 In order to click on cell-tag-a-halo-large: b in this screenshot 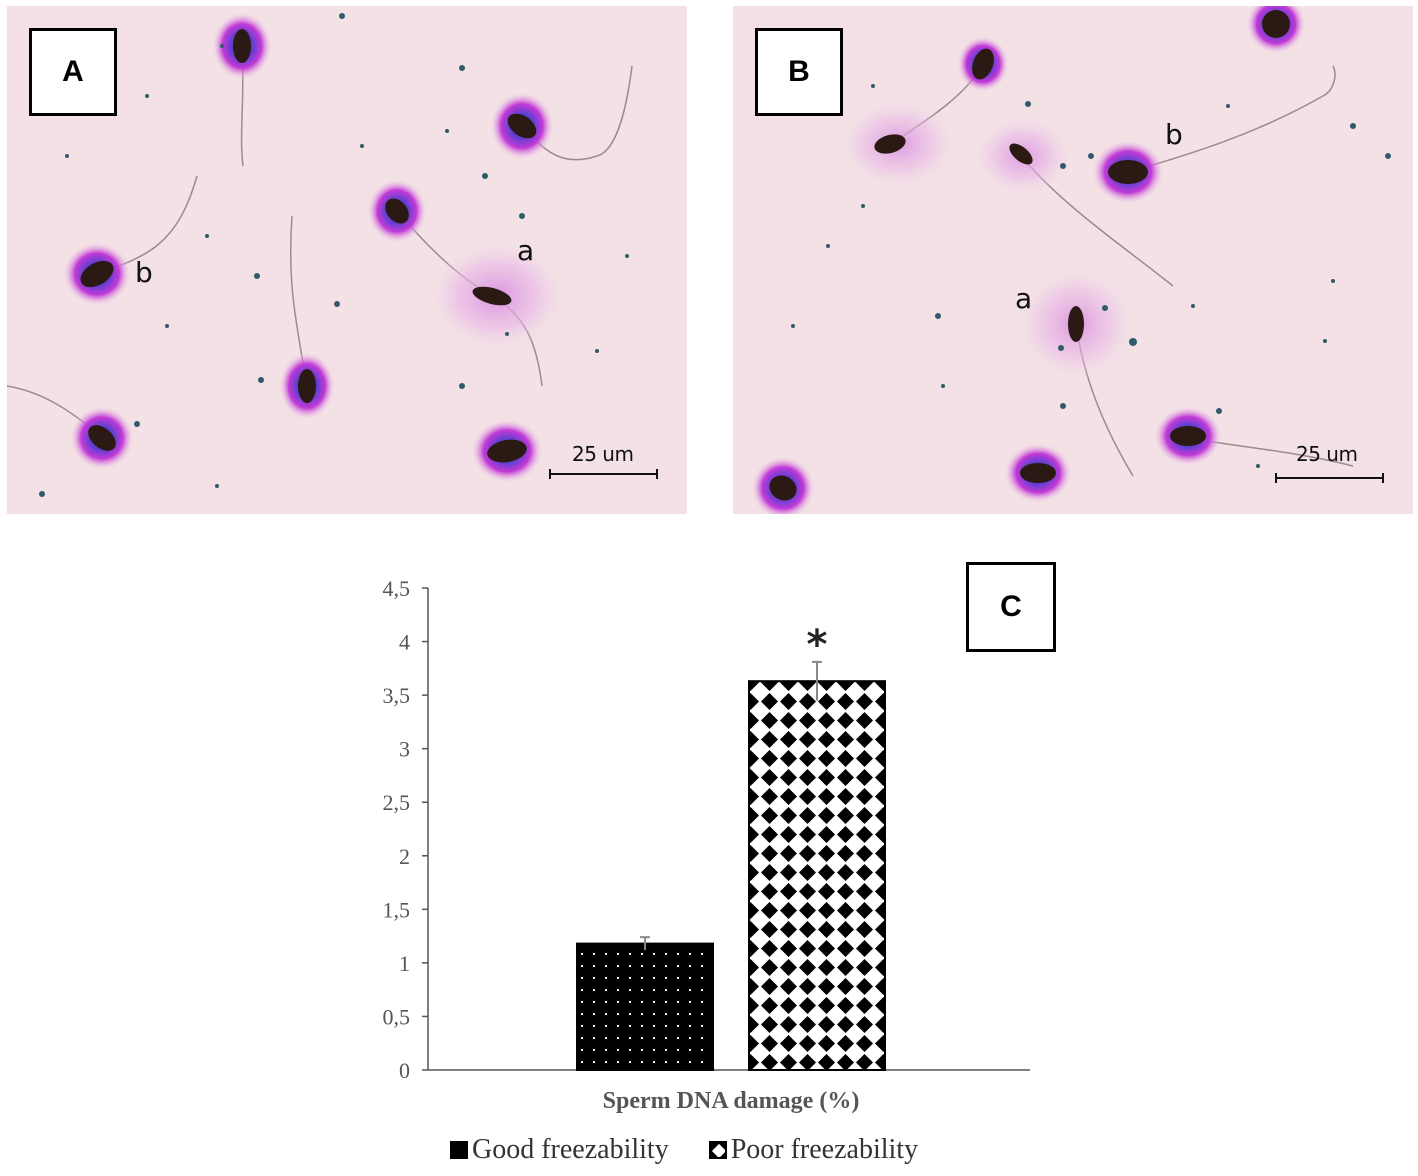, I will do `click(144, 272)`.